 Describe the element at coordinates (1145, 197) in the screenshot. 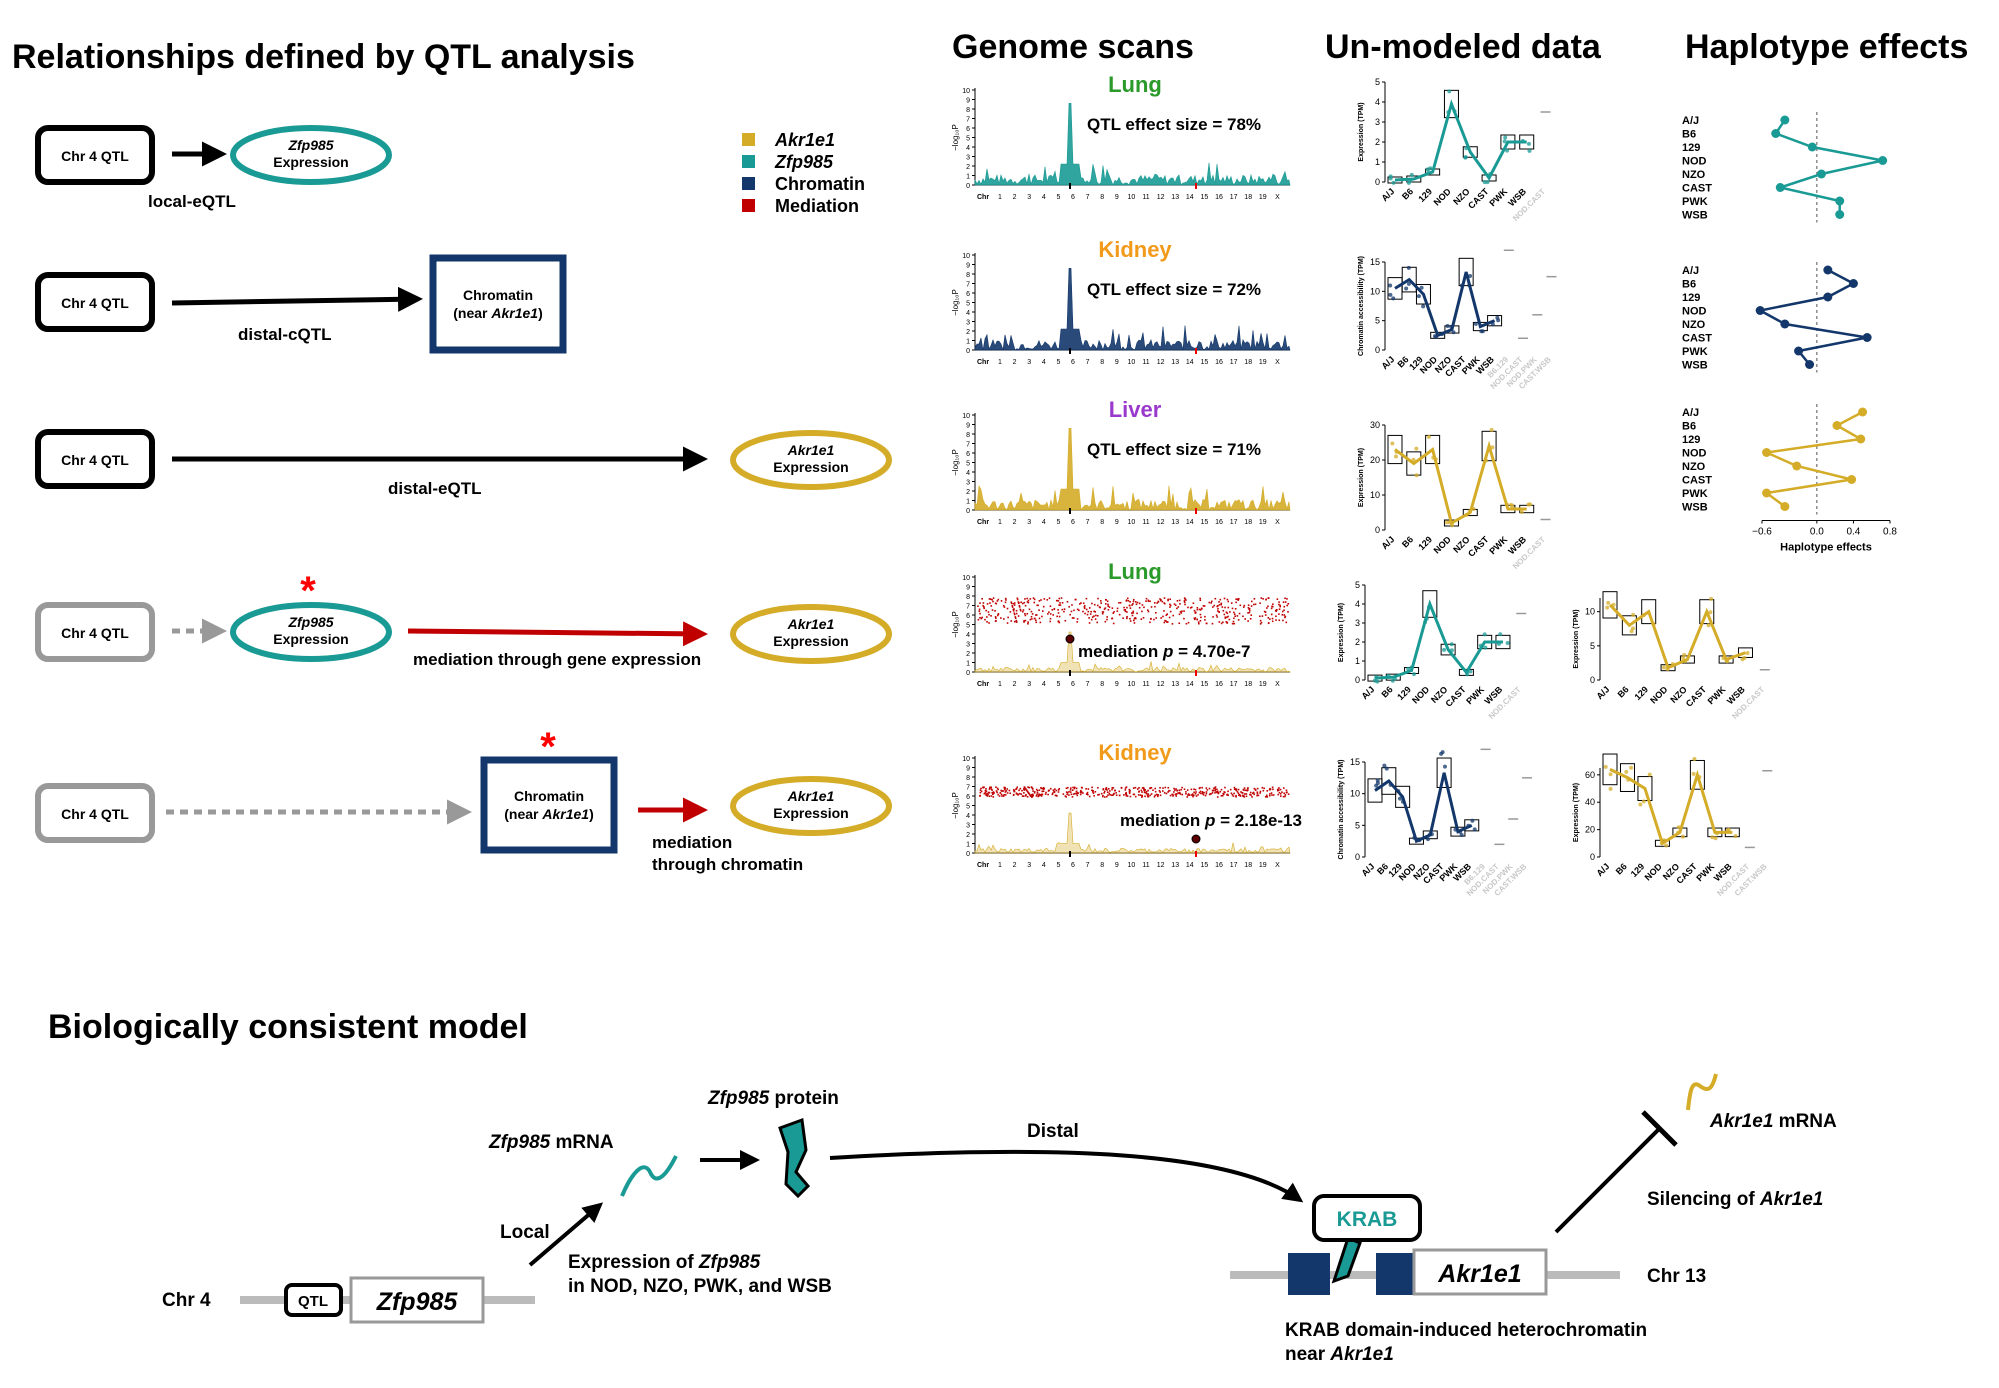

I see `chromosome-label: 11` at that location.